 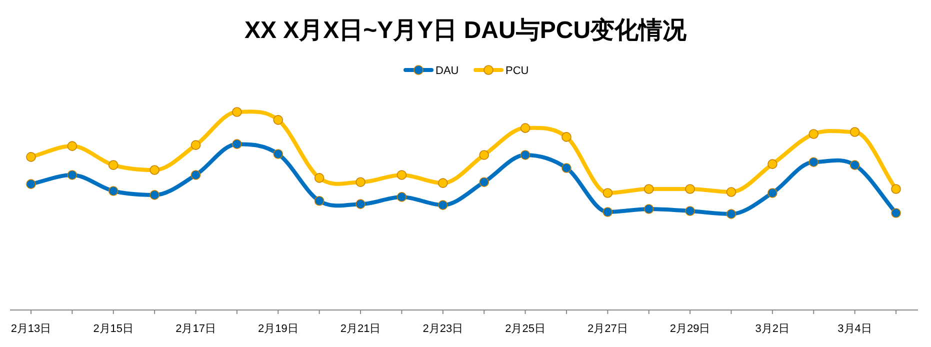 I want to click on legend-label: PCU, so click(x=517, y=71).